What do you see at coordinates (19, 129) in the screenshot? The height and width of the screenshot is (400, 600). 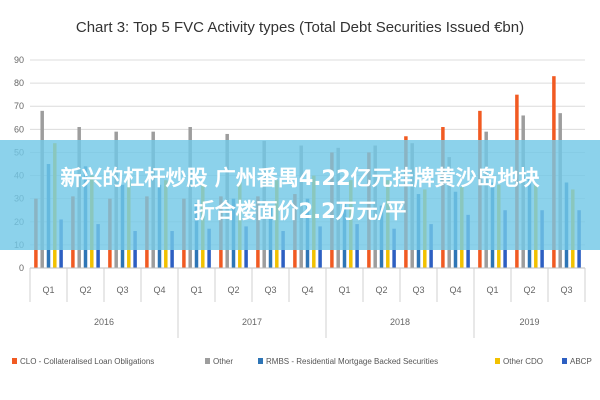 I see `y-tick-label: 60` at bounding box center [19, 129].